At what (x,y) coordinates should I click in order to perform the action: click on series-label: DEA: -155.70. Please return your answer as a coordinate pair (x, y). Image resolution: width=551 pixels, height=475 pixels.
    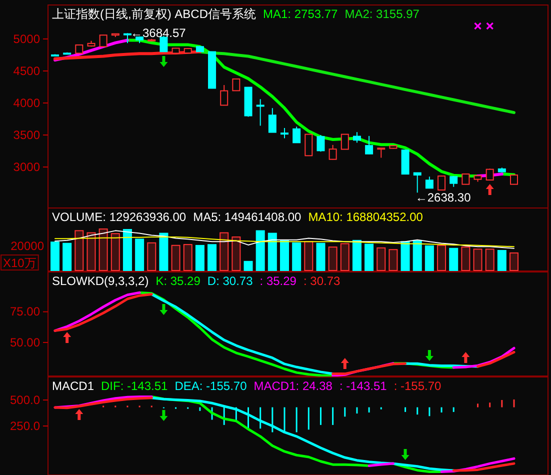
    Looking at the image, I should click on (211, 386).